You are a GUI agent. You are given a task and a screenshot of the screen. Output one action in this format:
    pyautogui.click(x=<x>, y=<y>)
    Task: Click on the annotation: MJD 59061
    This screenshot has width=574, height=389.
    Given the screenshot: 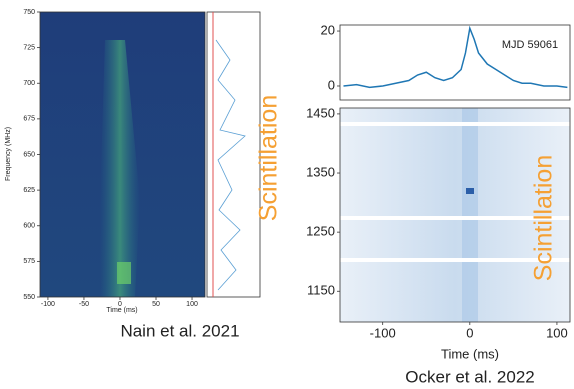 What is the action you would take?
    pyautogui.click(x=530, y=45)
    